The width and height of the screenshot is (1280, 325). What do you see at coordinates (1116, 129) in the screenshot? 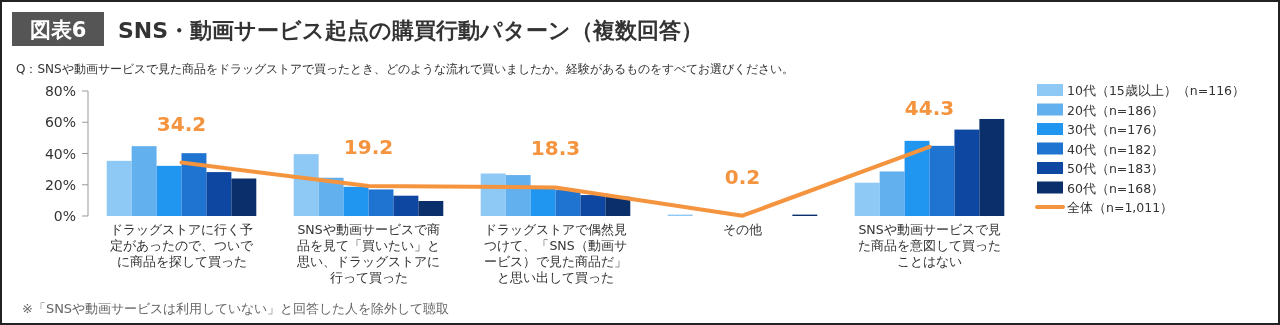
I see `legend-label: 30代（n=176）` at bounding box center [1116, 129].